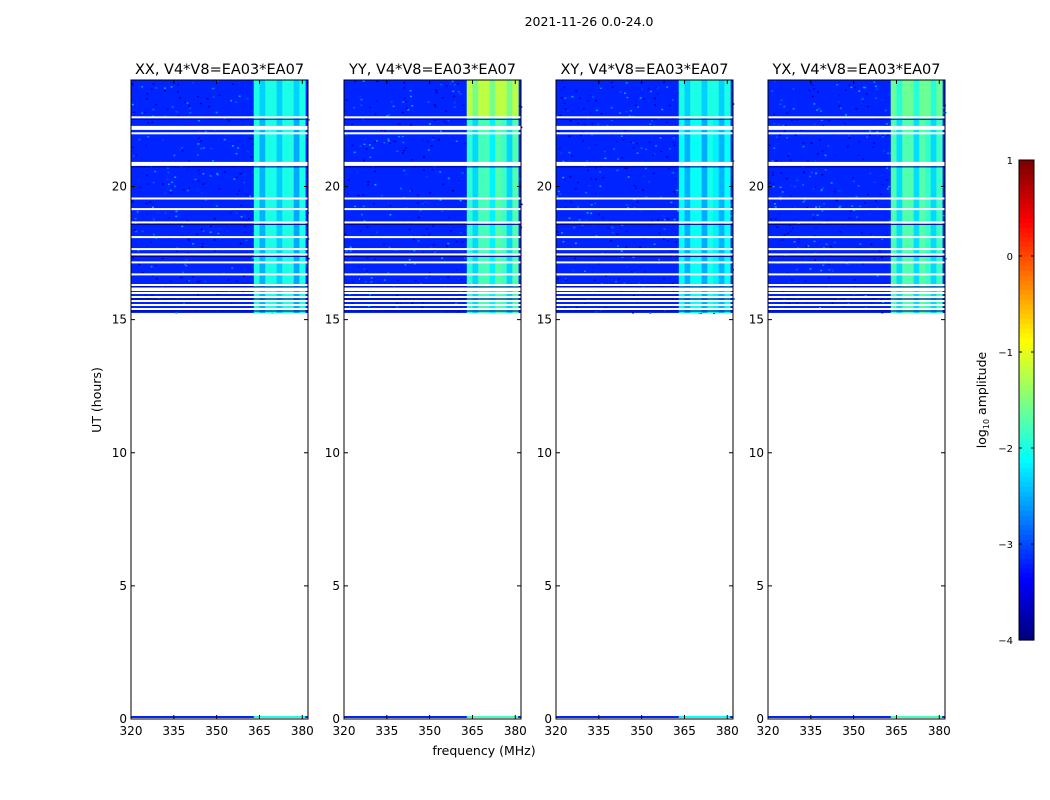 The height and width of the screenshot is (800, 1050). Describe the element at coordinates (810, 731) in the screenshot. I see `x-tick-label: 335` at that location.